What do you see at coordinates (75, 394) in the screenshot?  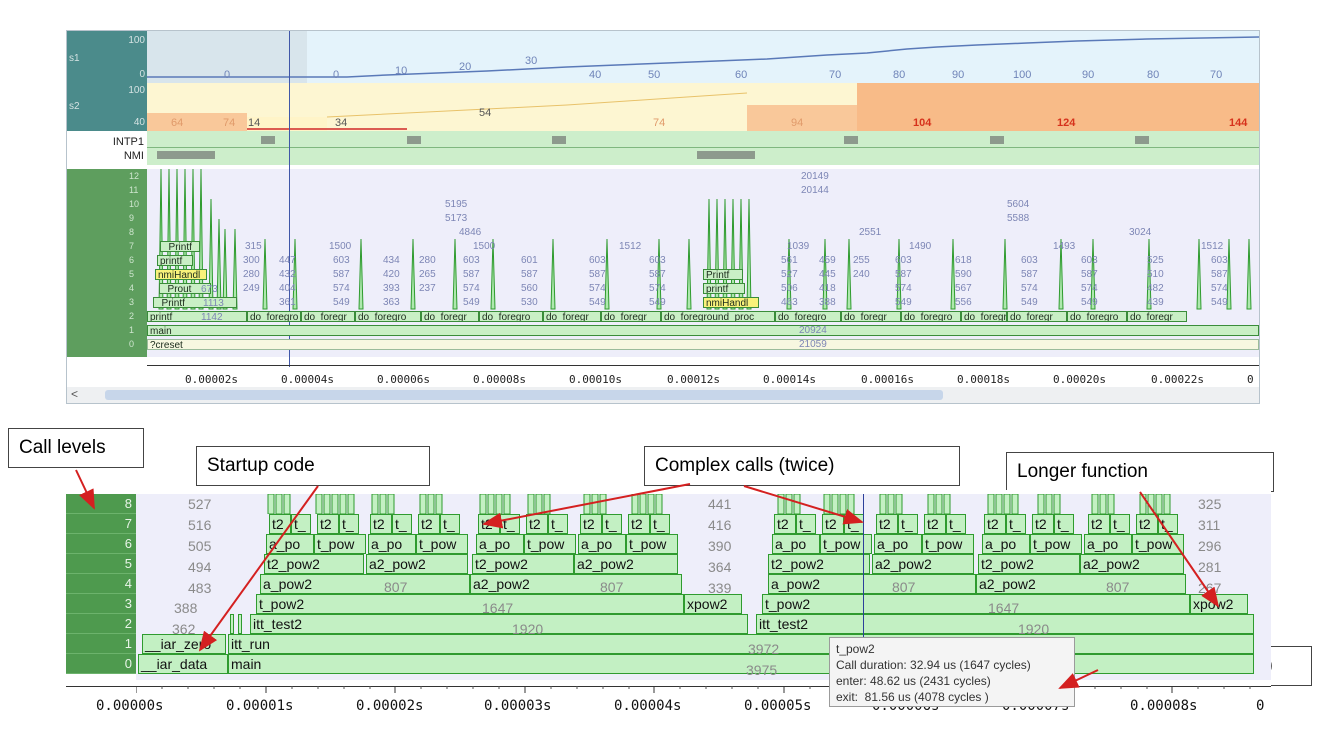 I see `scroll-left-arrow-icon: <` at bounding box center [75, 394].